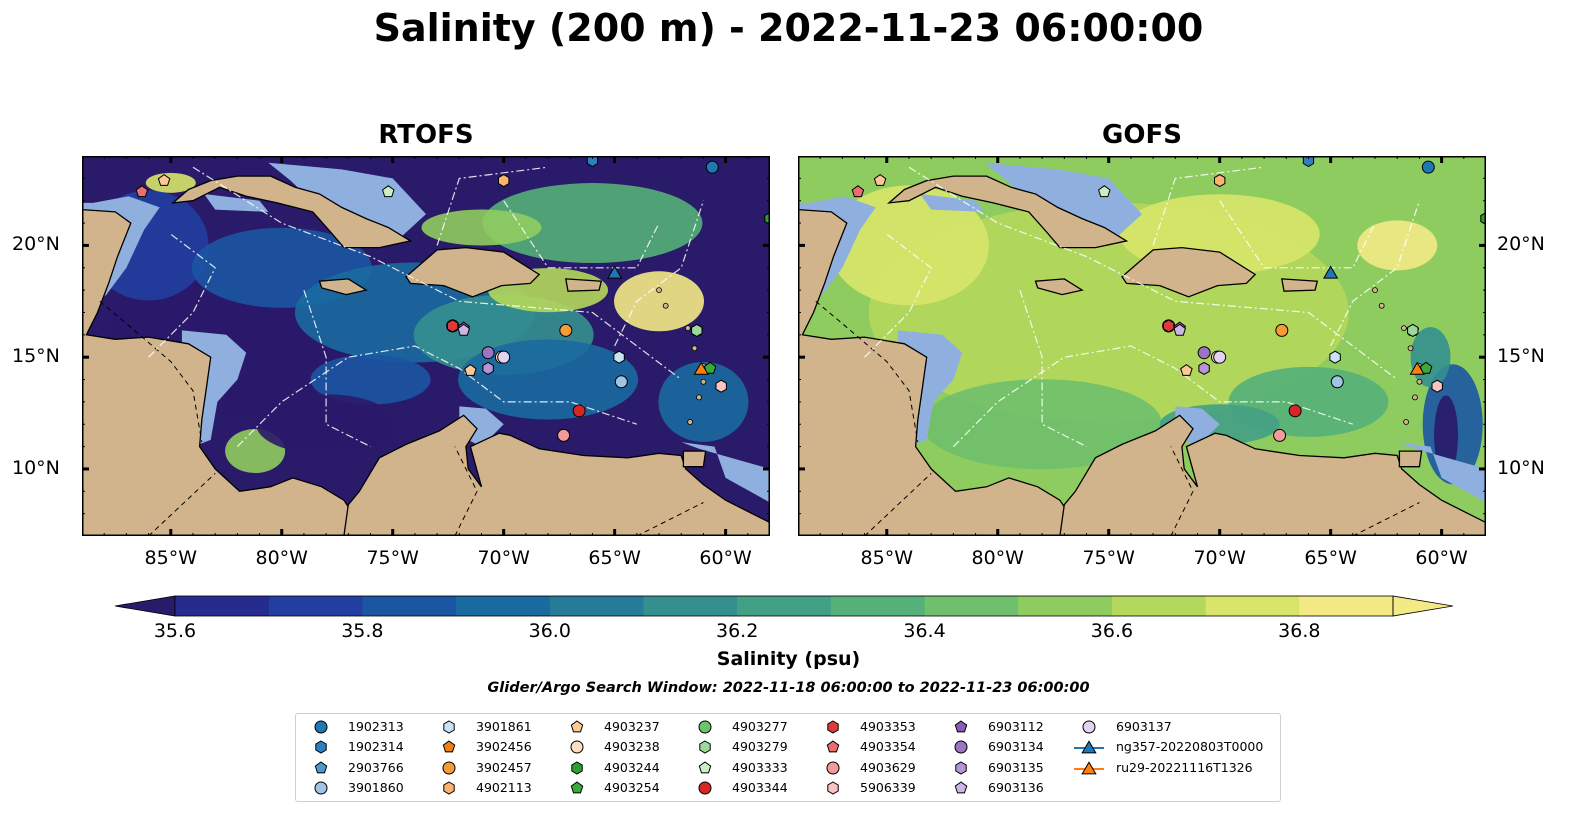 The width and height of the screenshot is (1577, 827). I want to click on legend-label: 4903354, so click(888, 747).